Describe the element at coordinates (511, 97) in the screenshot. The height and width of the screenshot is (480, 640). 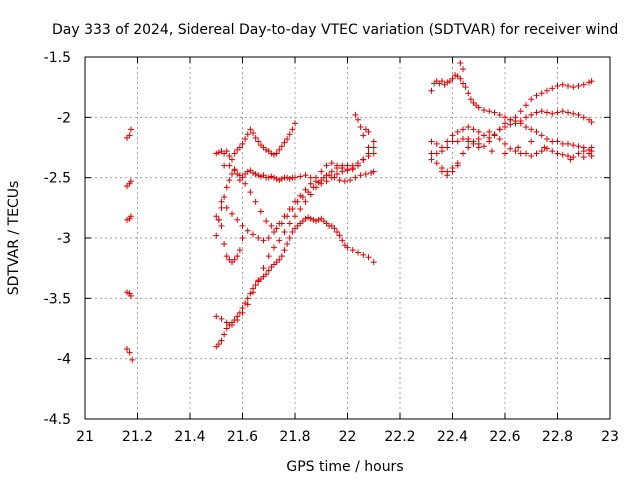
I see `series-late-A` at that location.